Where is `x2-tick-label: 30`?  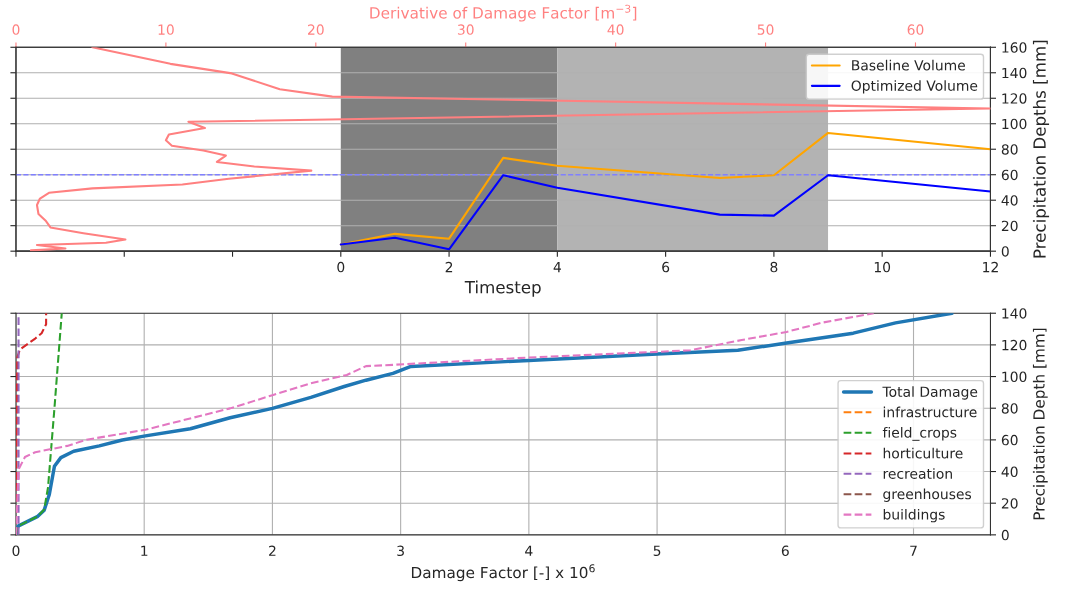 x2-tick-label: 30 is located at coordinates (465, 29).